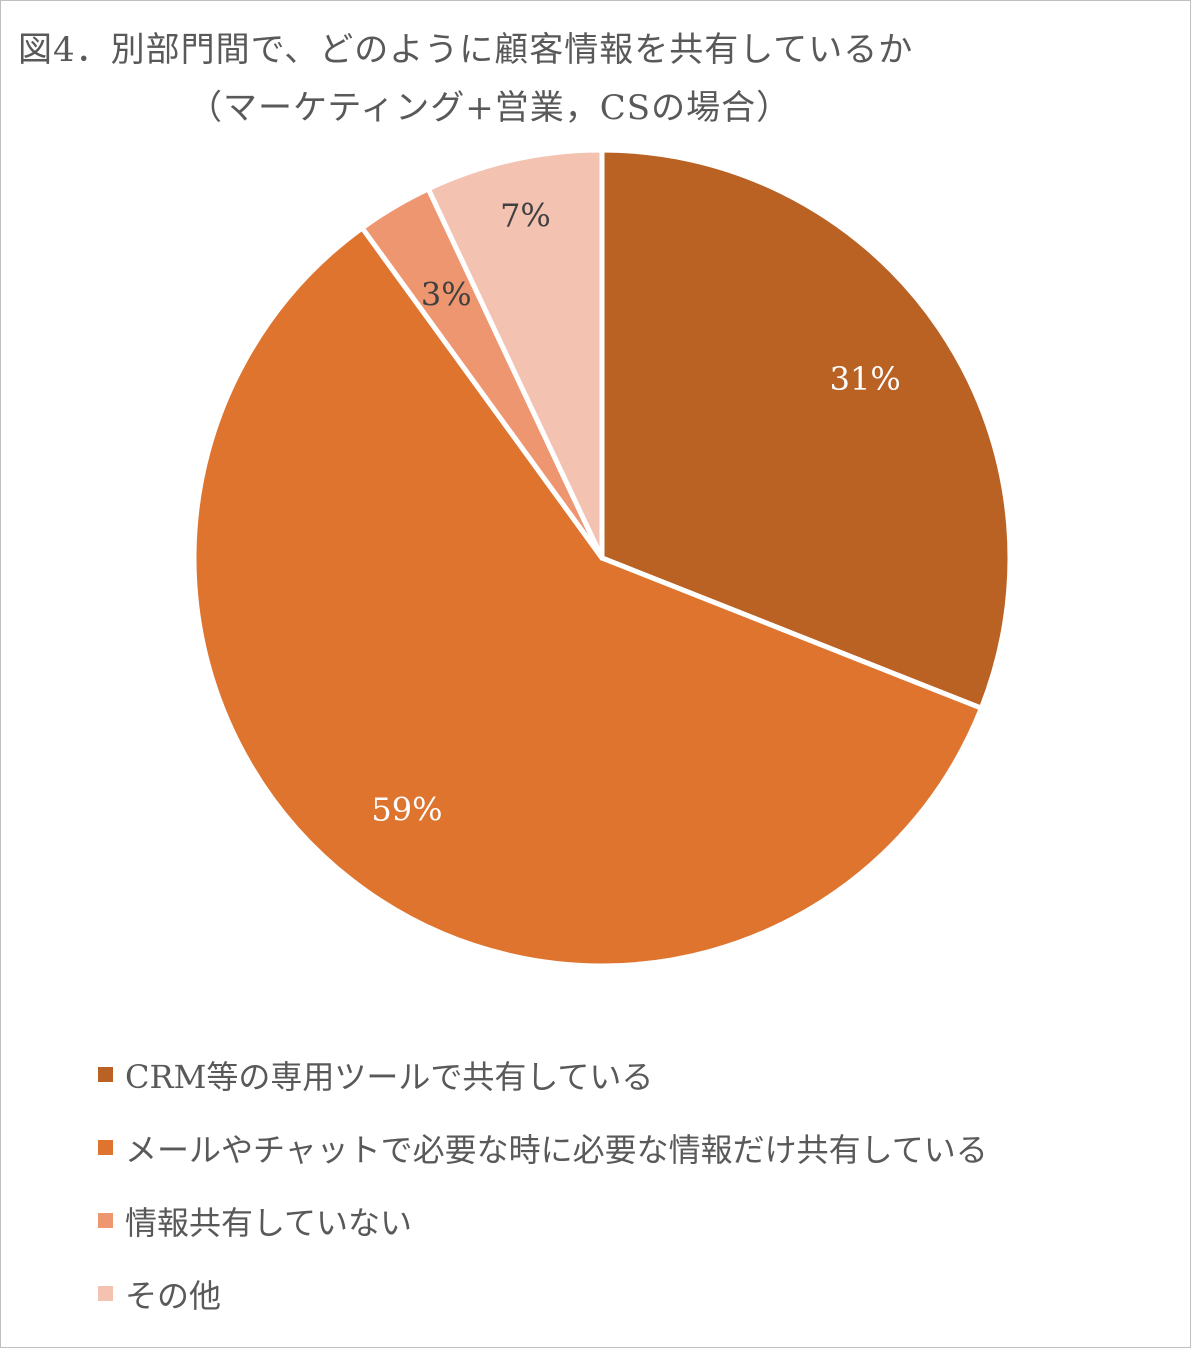  Describe the element at coordinates (490, 108) in the screenshot. I see `chart-subtitle: （マーケティング+営業，CSの場合）` at that location.